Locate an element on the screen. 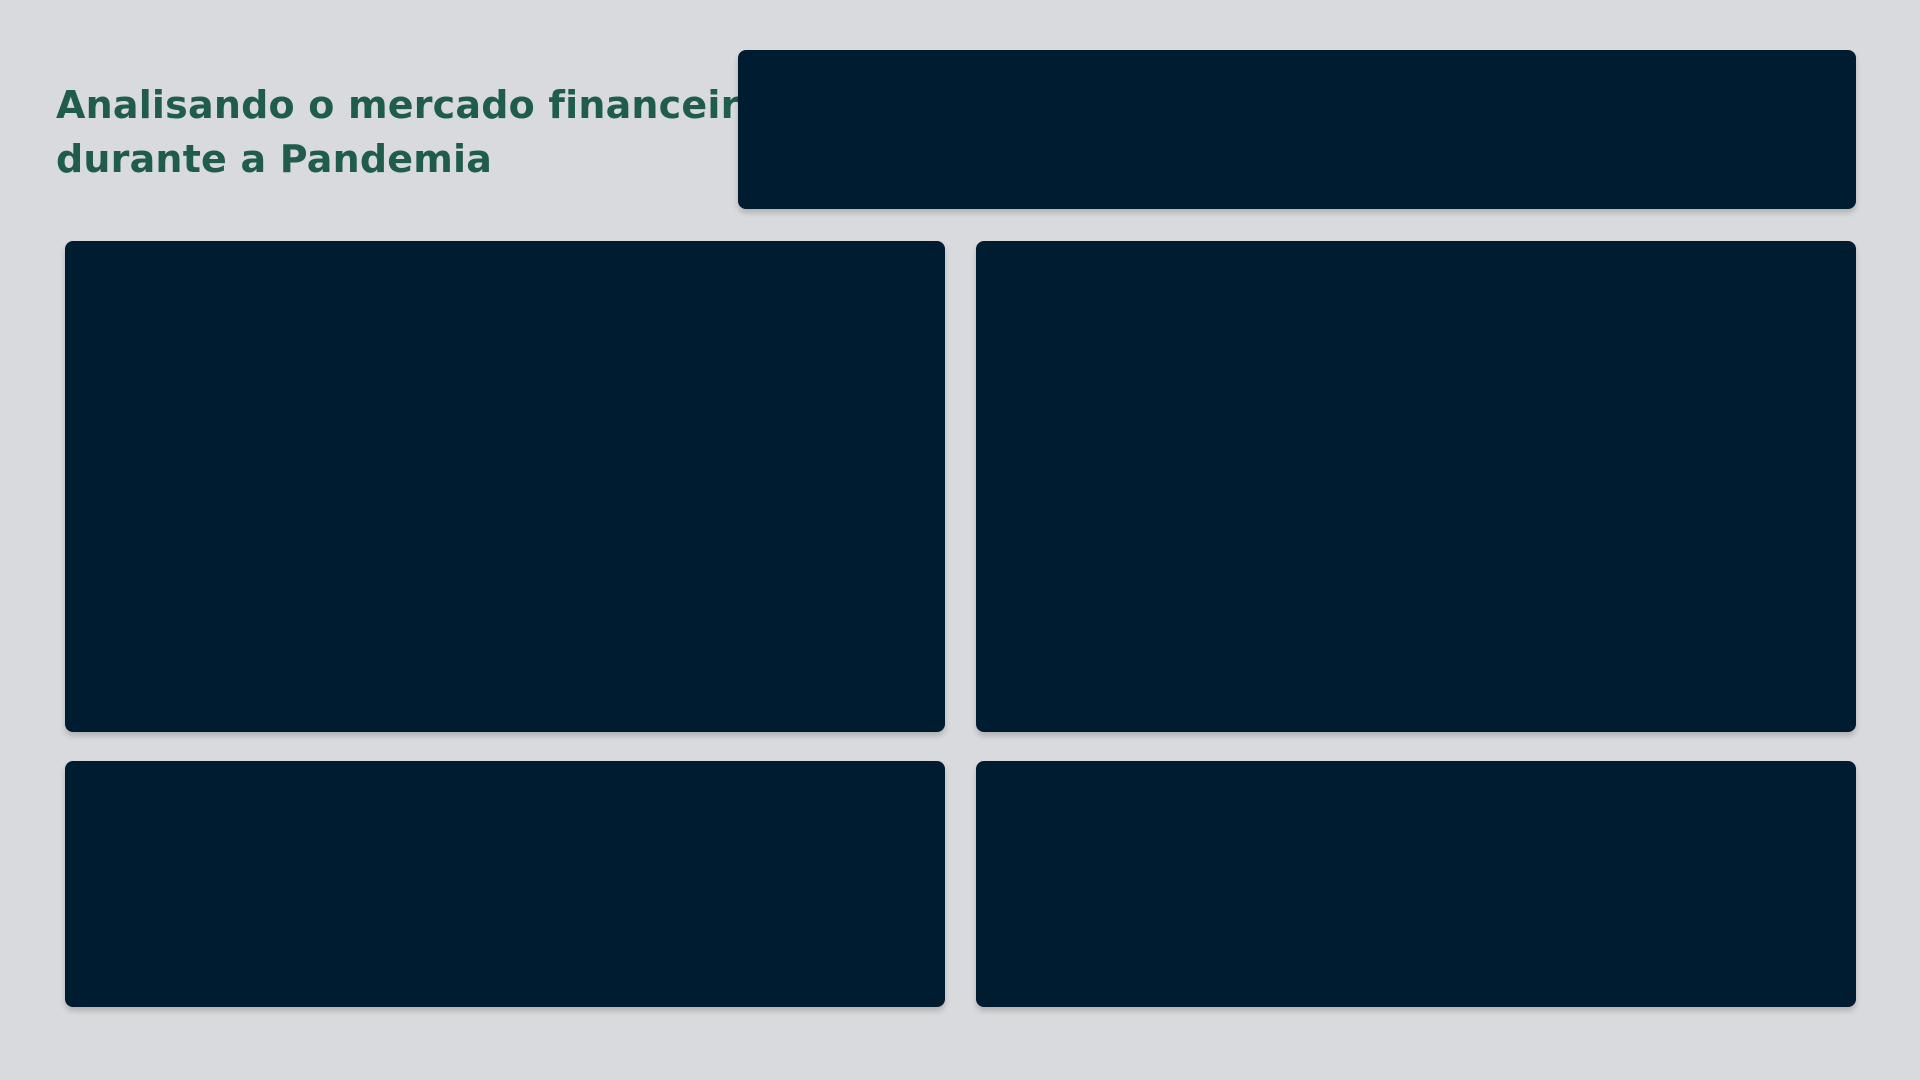  chart-card-bottom-right is located at coordinates (1416, 884).